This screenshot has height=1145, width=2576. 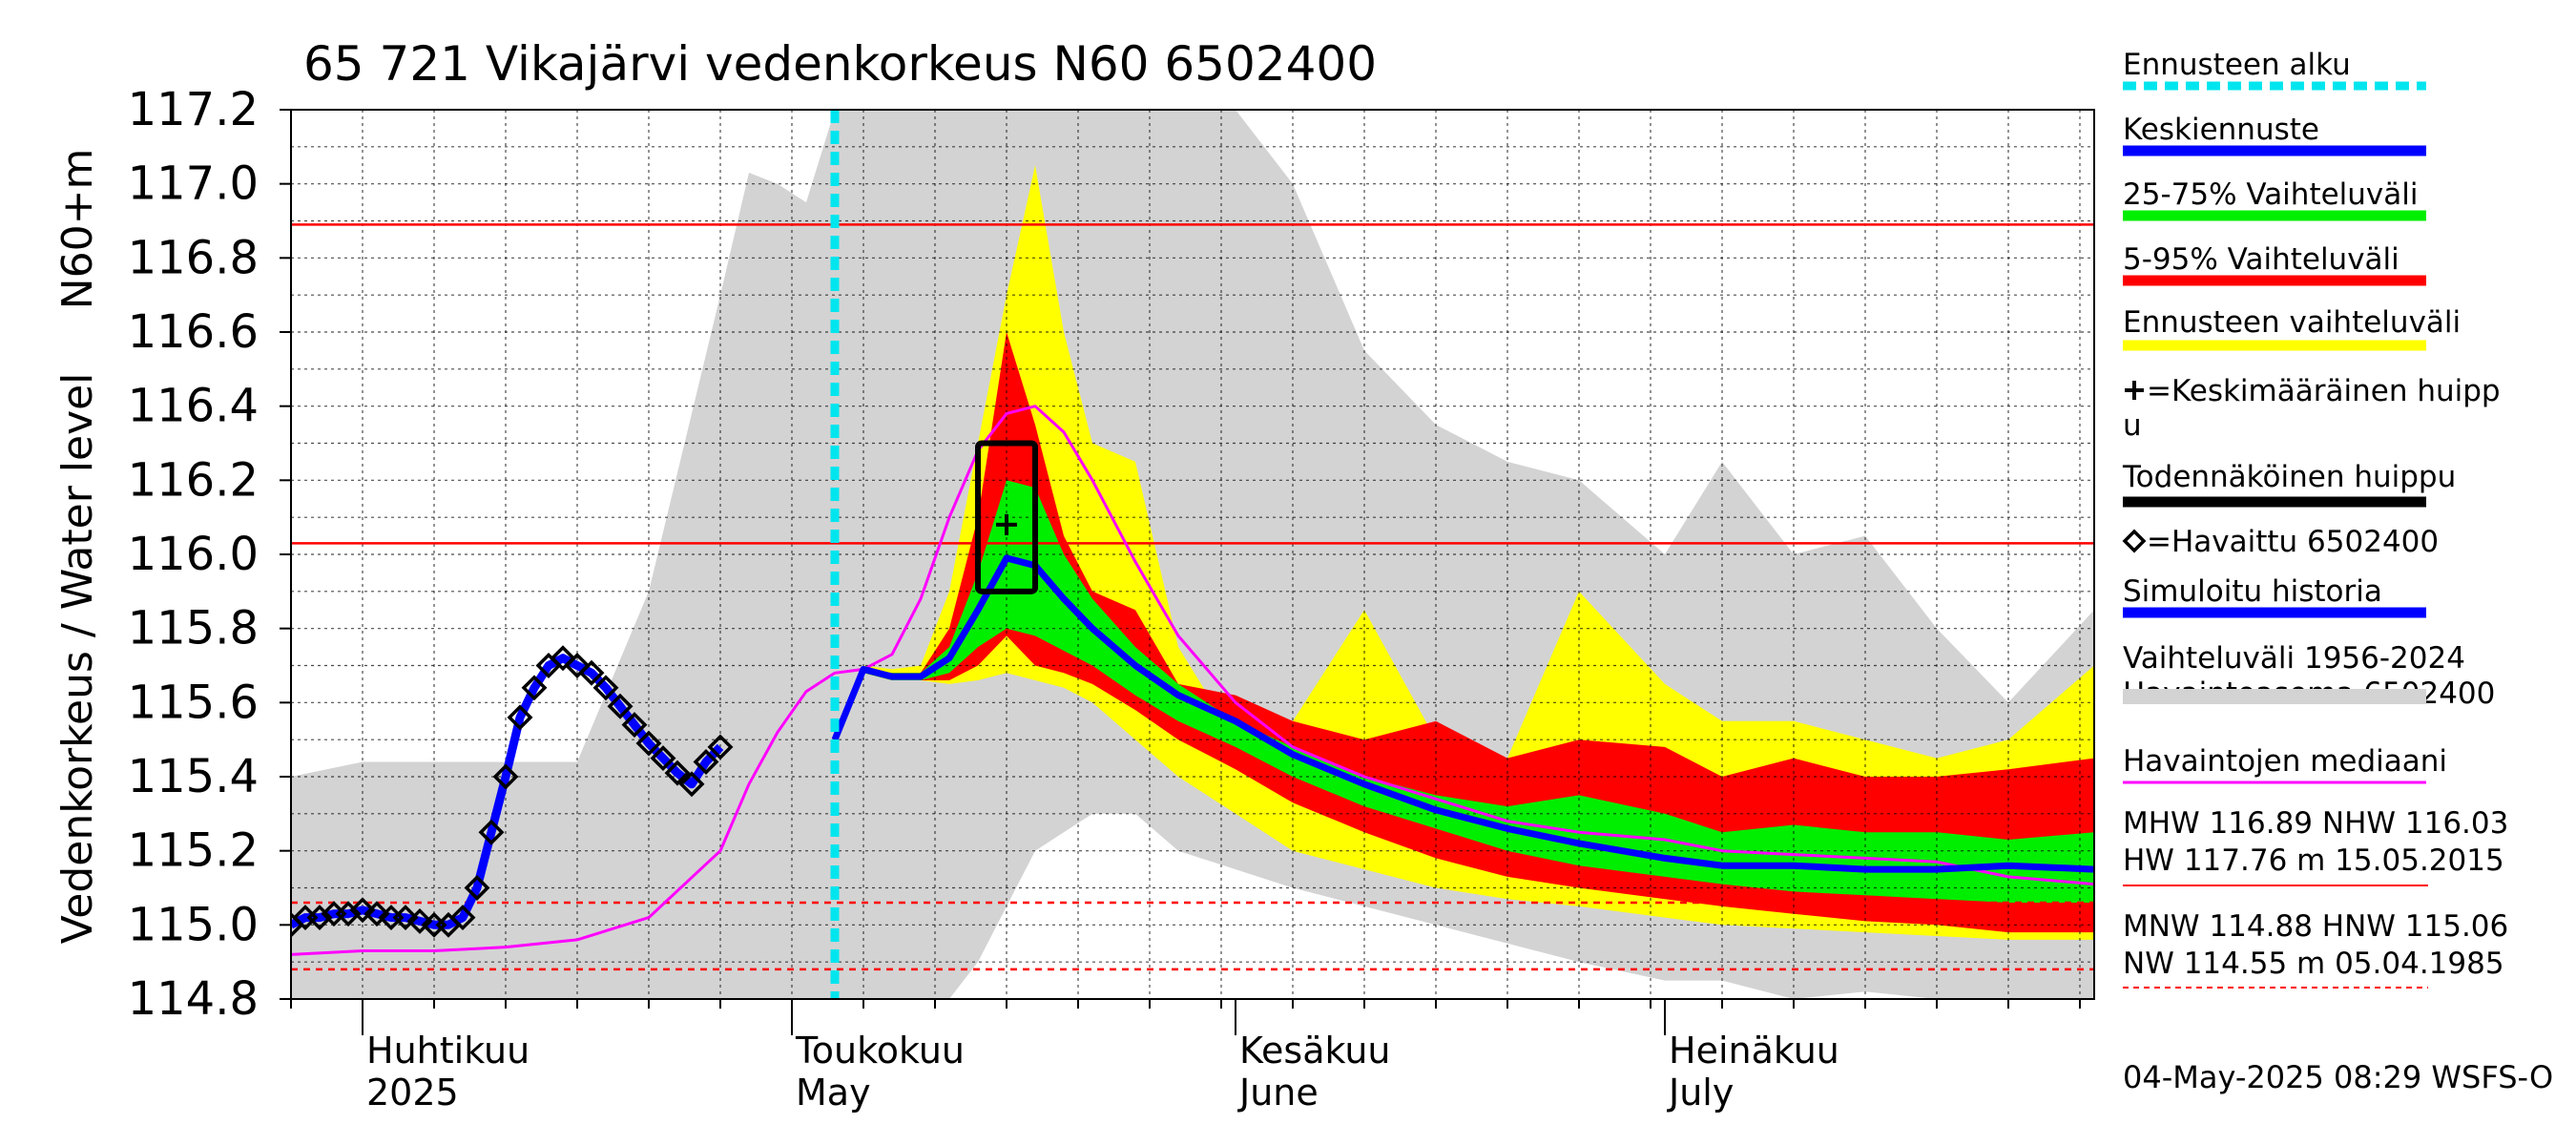 What do you see at coordinates (77, 659) in the screenshot?
I see `y-axis-label: Vedenkorkeus / Water level` at bounding box center [77, 659].